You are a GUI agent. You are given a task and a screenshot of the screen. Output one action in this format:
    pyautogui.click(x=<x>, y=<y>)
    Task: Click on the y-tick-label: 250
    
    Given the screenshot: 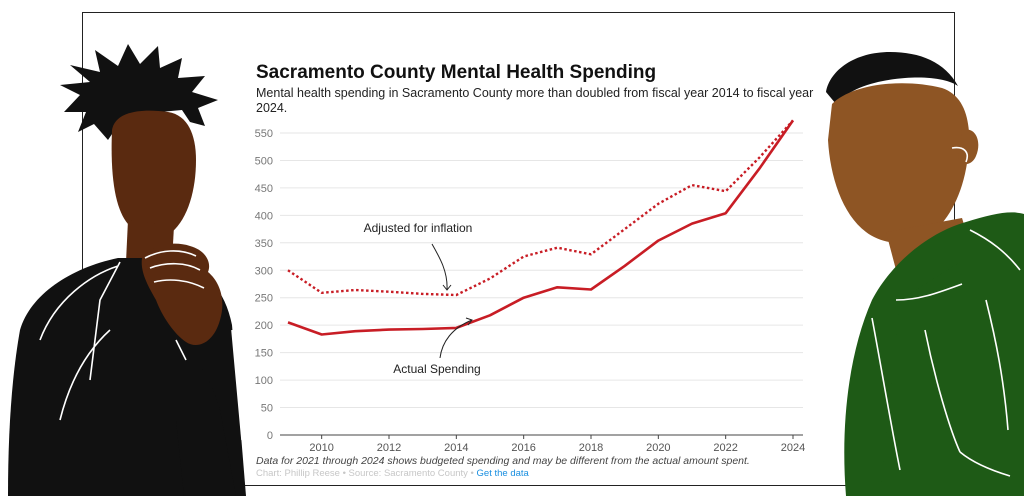 What is the action you would take?
    pyautogui.click(x=264, y=299)
    